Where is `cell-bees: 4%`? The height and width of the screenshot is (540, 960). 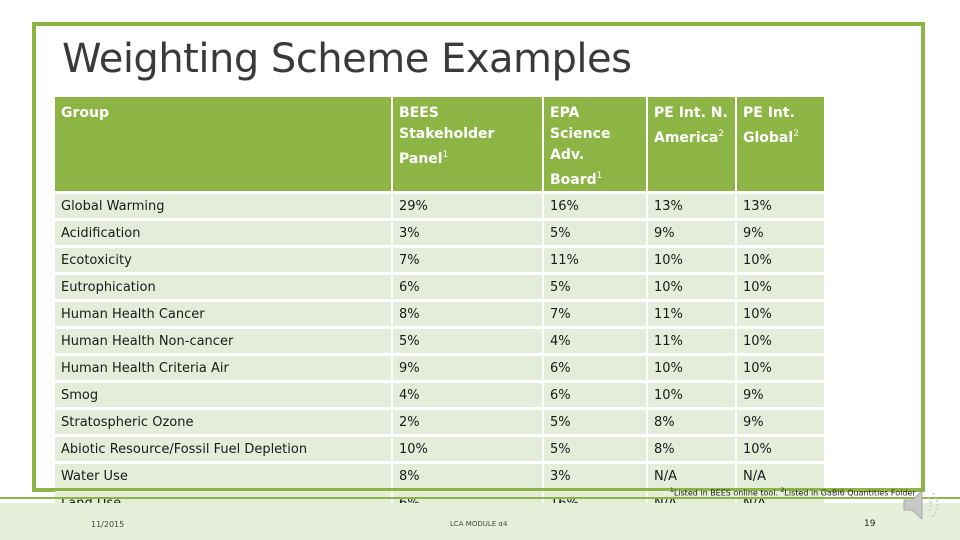
cell-bees: 4% is located at coordinates (466, 395).